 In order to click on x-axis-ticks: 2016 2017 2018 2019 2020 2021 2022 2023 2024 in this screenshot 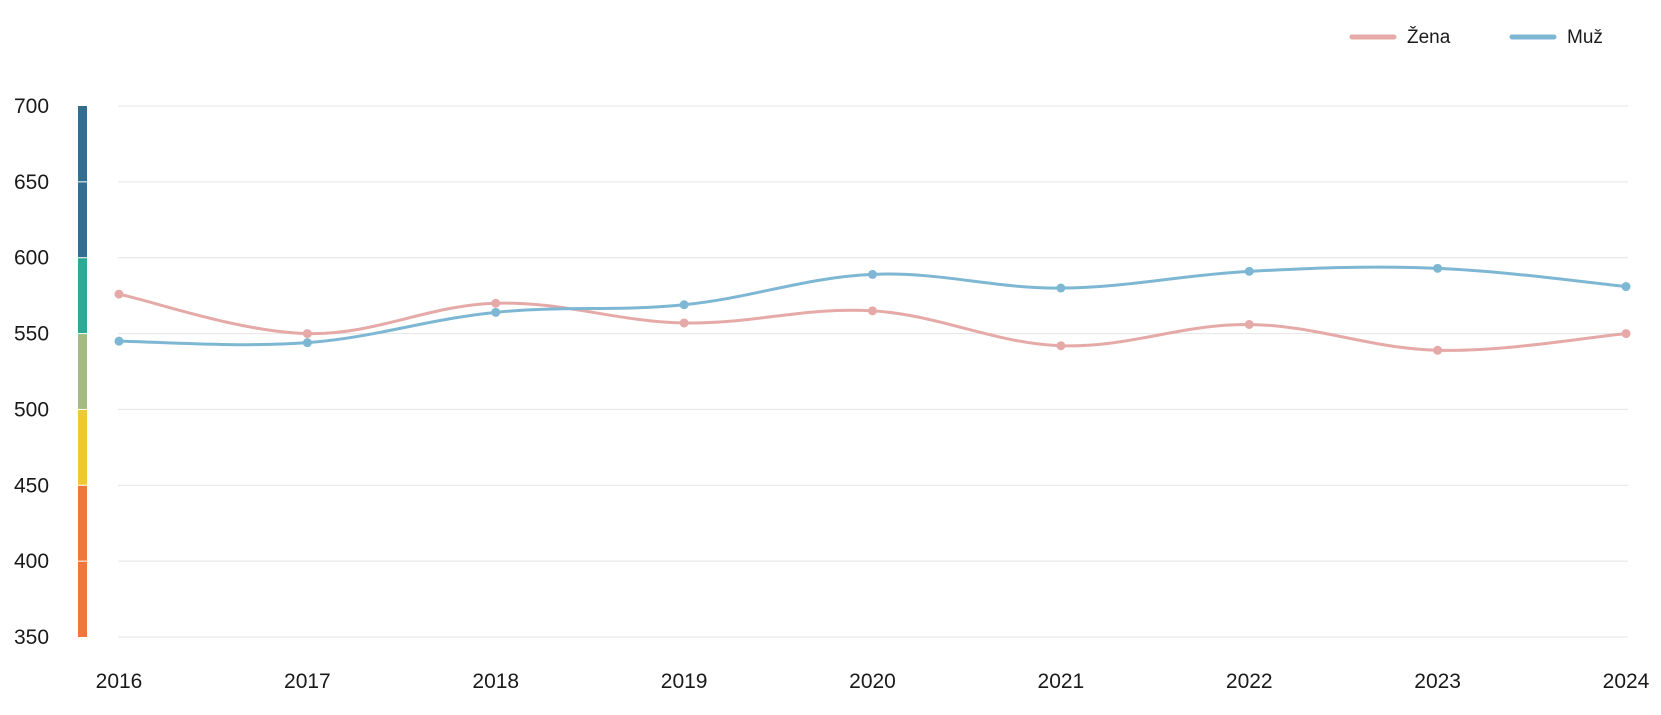, I will do `click(873, 681)`.